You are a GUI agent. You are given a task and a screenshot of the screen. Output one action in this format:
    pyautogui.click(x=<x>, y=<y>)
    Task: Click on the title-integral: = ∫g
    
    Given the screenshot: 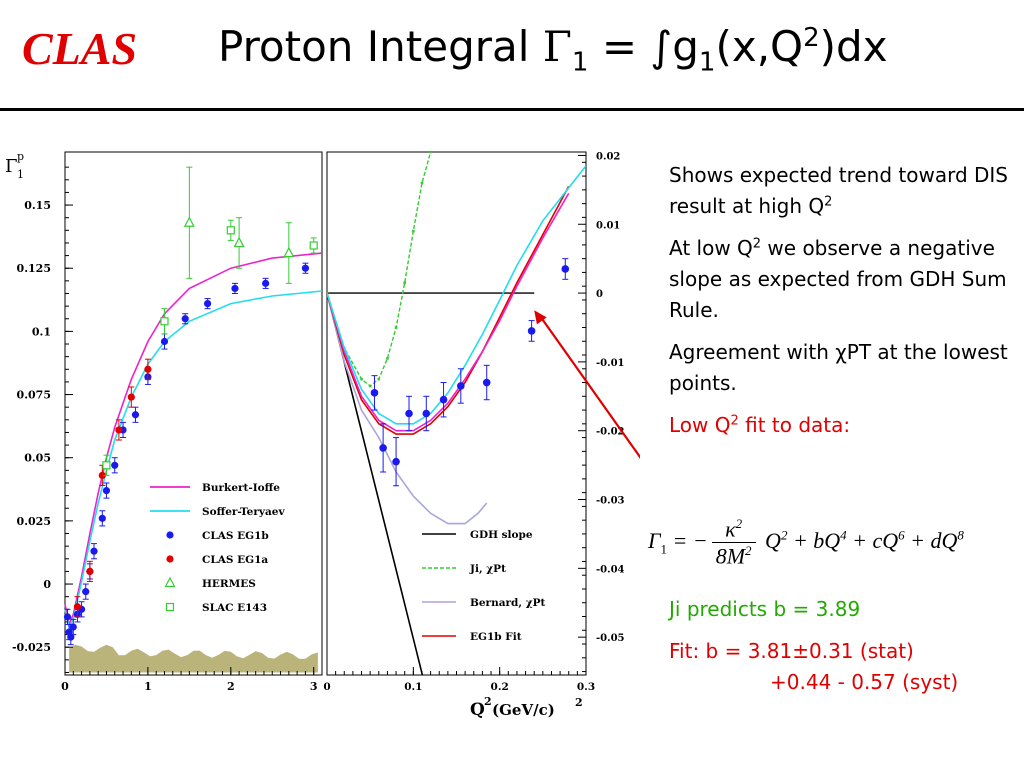 What is the action you would take?
    pyautogui.click(x=643, y=46)
    